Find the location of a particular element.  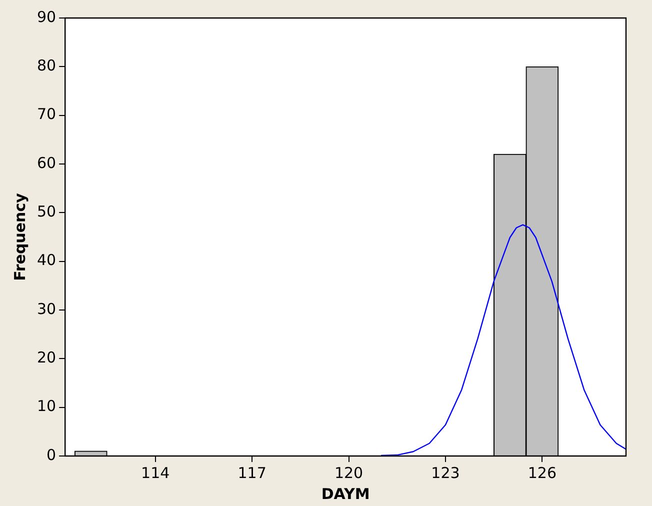

x-tick-label: 120 is located at coordinates (349, 473).